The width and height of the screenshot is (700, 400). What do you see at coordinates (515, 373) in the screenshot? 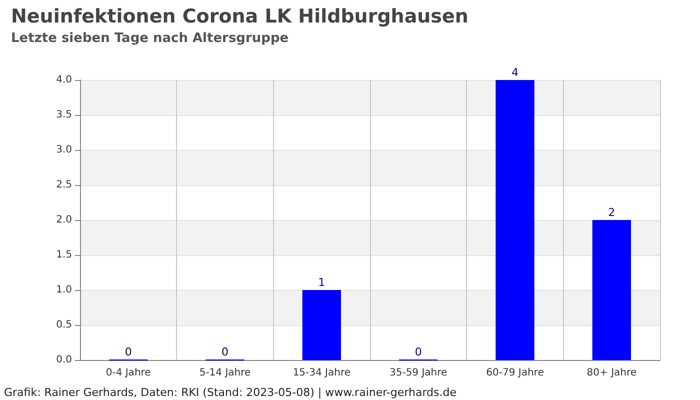
I see `x-tick-label: 60-79 Jahre` at bounding box center [515, 373].